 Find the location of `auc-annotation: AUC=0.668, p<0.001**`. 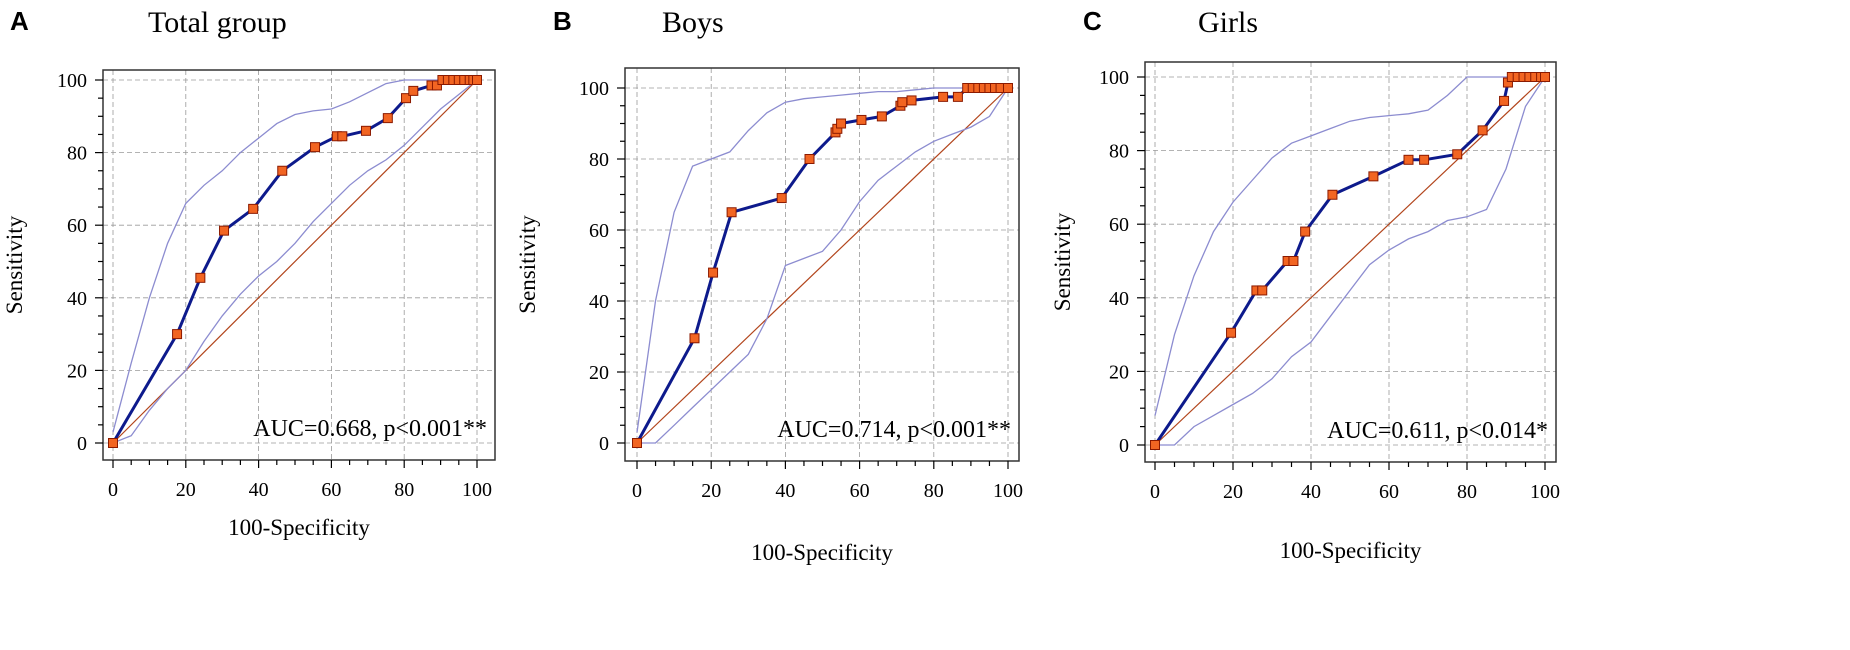

auc-annotation: AUC=0.668, p<0.001** is located at coordinates (370, 429).